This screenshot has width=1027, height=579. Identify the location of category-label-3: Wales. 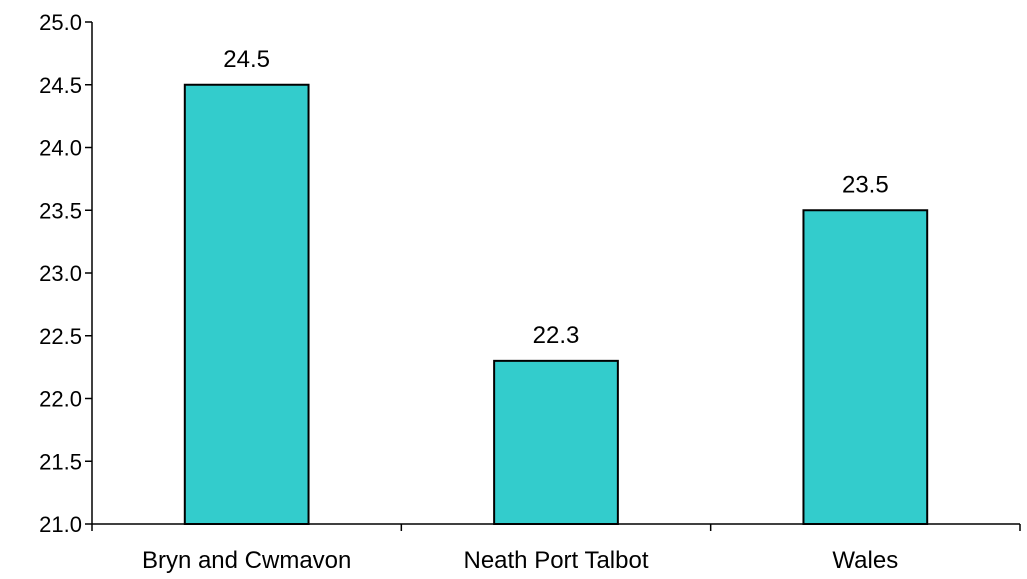
(865, 560).